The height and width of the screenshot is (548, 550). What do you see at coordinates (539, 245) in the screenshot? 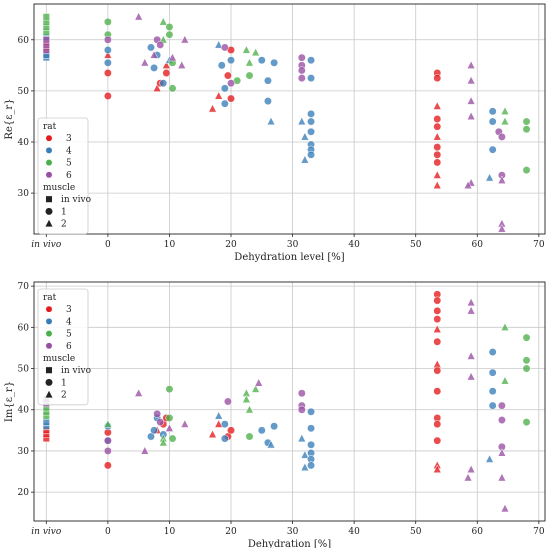
I see `x-tick-label: 70` at bounding box center [539, 245].